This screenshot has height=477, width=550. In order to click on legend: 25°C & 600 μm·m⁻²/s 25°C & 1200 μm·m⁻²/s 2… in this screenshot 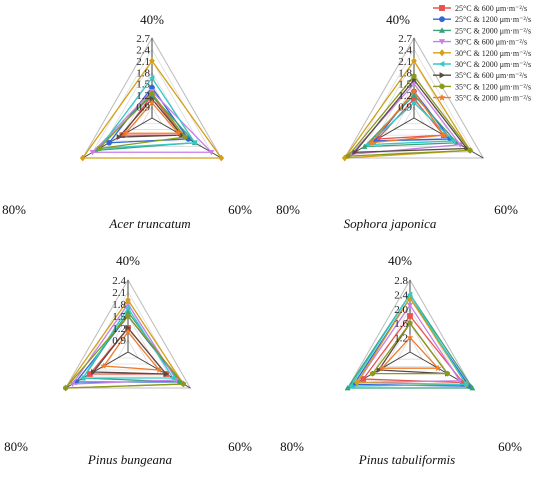, I will do `click(482, 53)`.